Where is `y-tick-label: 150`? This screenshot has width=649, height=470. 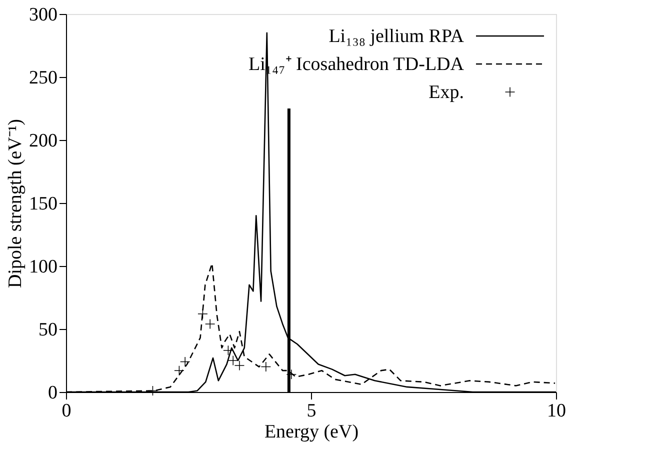
y-tick-label: 150 is located at coordinates (43, 204).